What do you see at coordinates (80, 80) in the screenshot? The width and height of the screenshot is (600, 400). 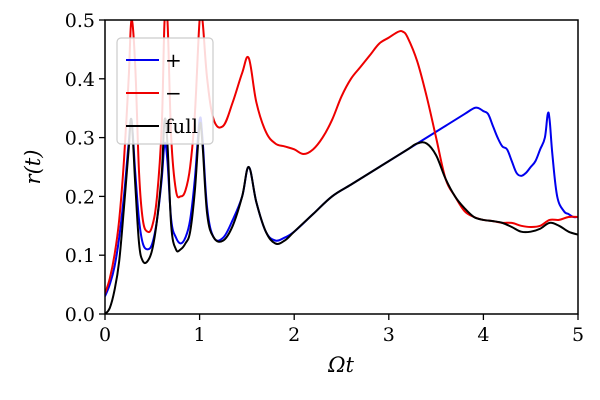 I see `y-tick-label: 0.4` at bounding box center [80, 80].